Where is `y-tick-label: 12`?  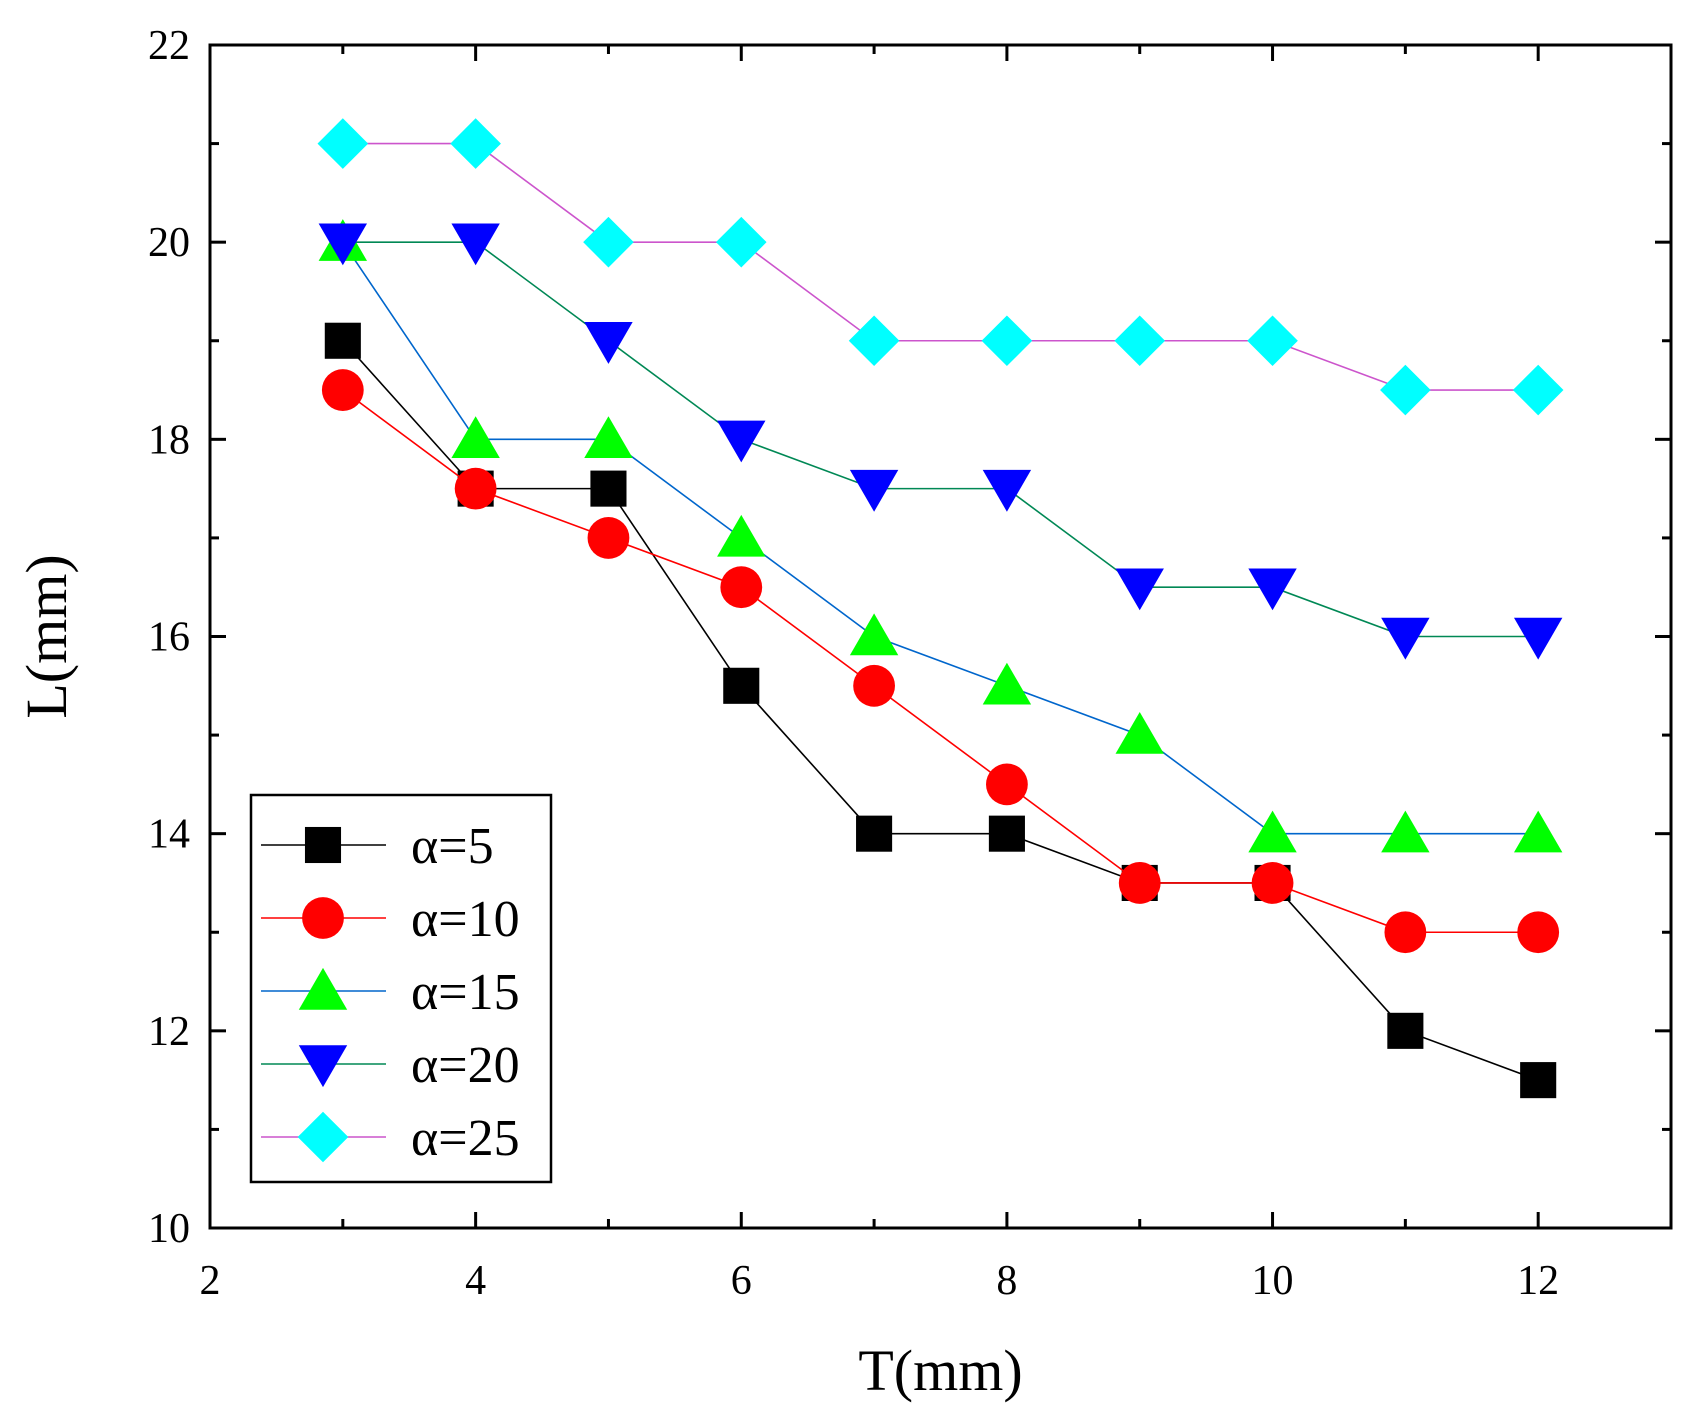 y-tick-label: 12 is located at coordinates (169, 1032).